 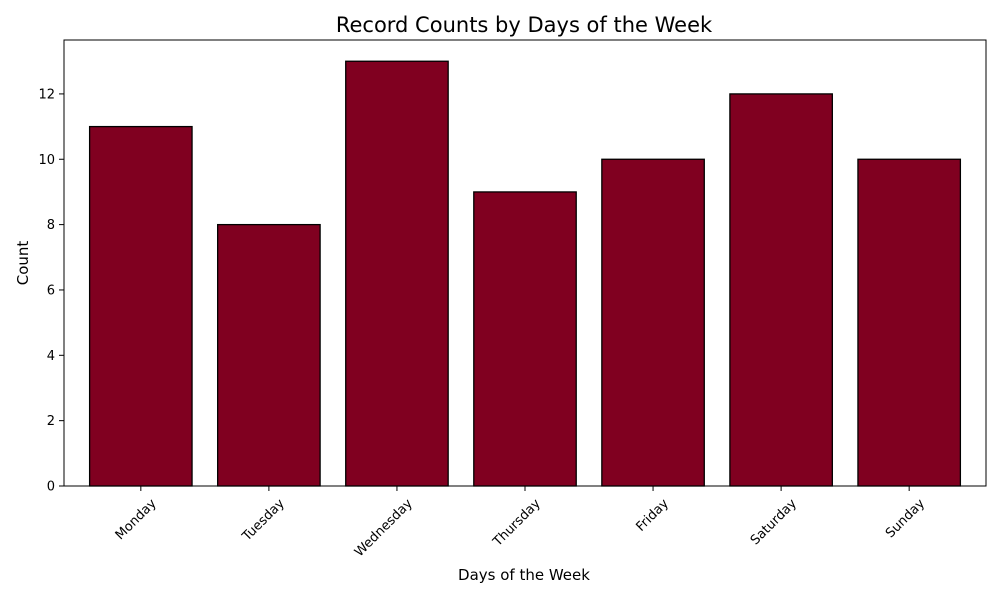 What do you see at coordinates (909, 322) in the screenshot?
I see `bar-sunday` at bounding box center [909, 322].